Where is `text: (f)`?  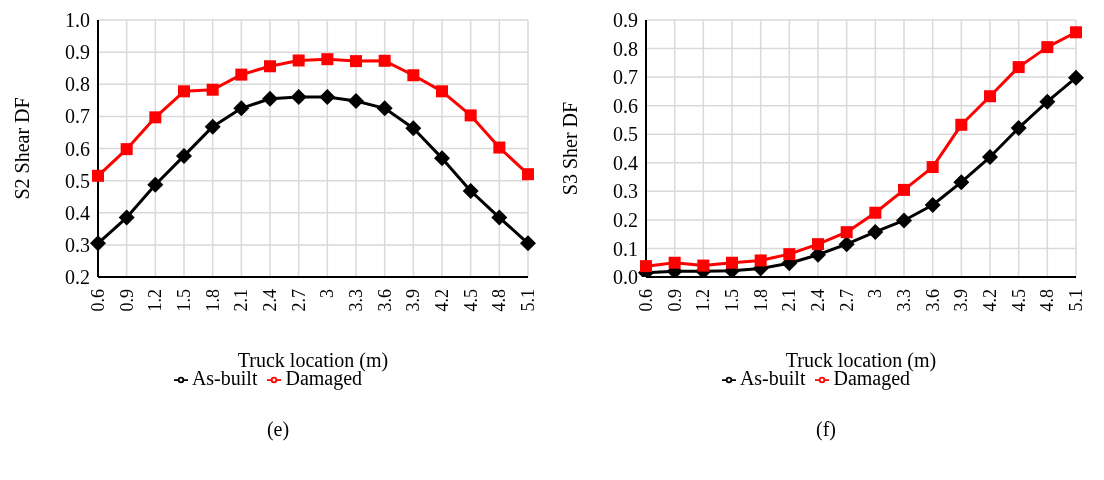
text: (f) is located at coordinates (826, 429).